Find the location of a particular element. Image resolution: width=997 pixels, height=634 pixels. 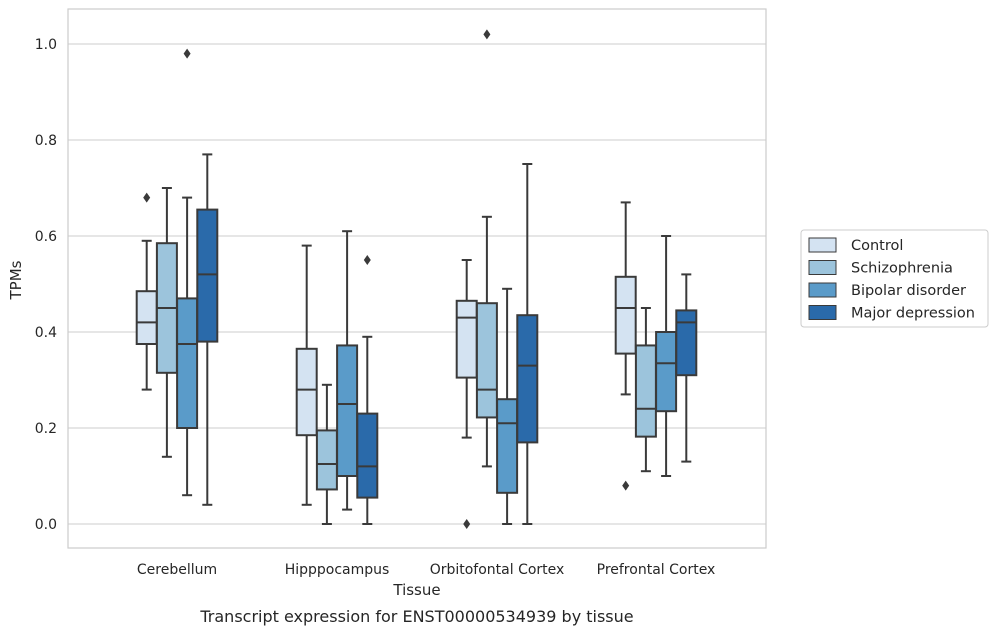

x-tick-label: Prefrontal Cortex is located at coordinates (656, 570).